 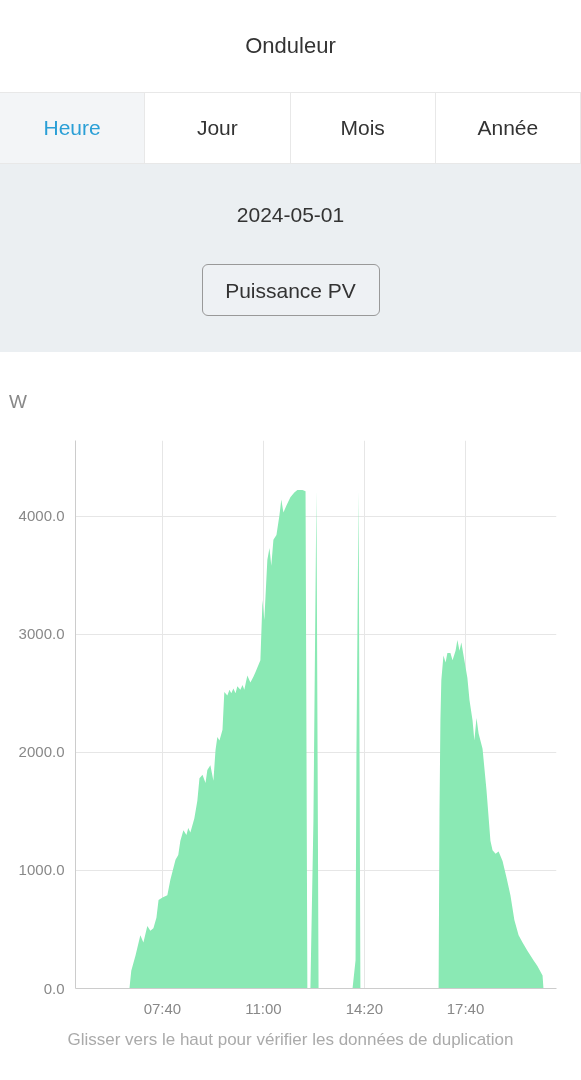 I want to click on y-tick-label: 4000.0, so click(x=41, y=516).